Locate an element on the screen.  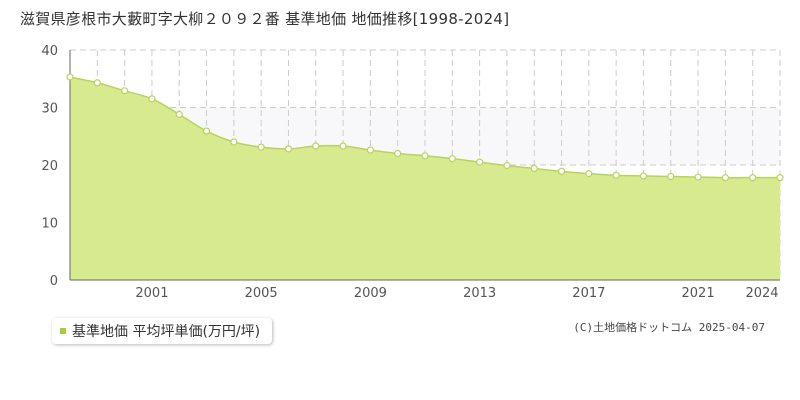
x-tick-label: 2021 is located at coordinates (698, 293).